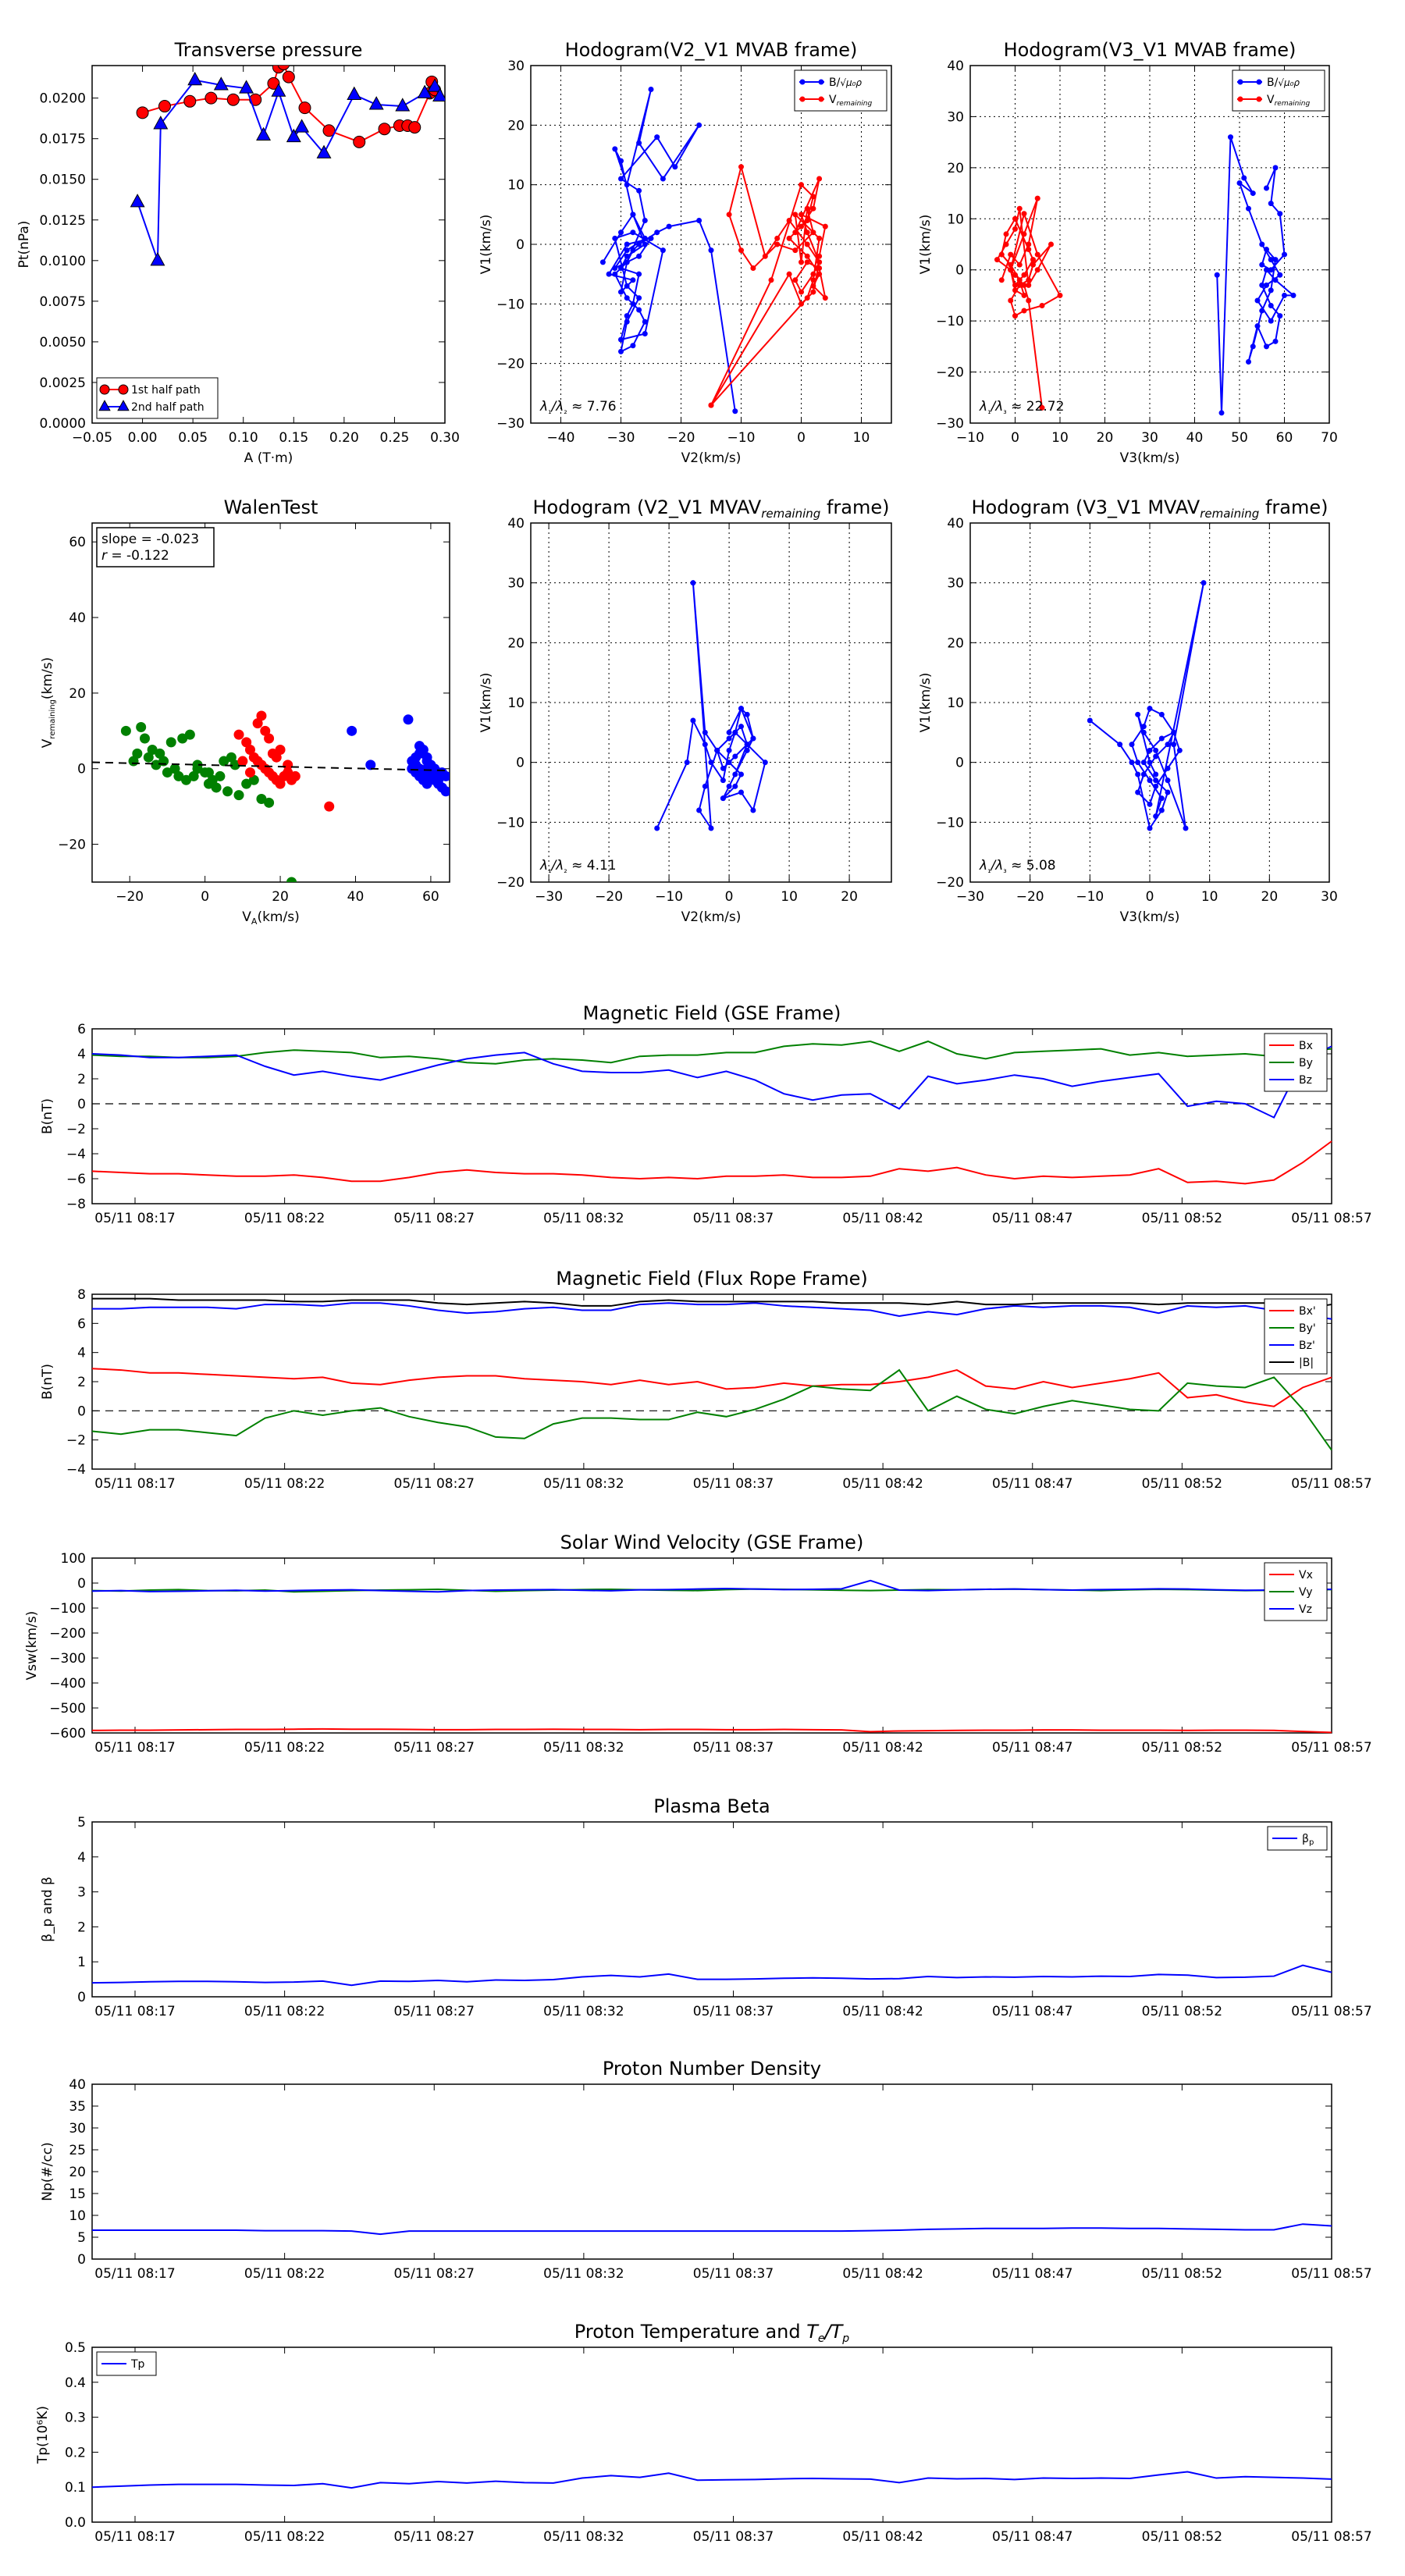 Image resolution: width=1405 pixels, height=2576 pixels. I want to click on legend-label: Bz, so click(1305, 1080).